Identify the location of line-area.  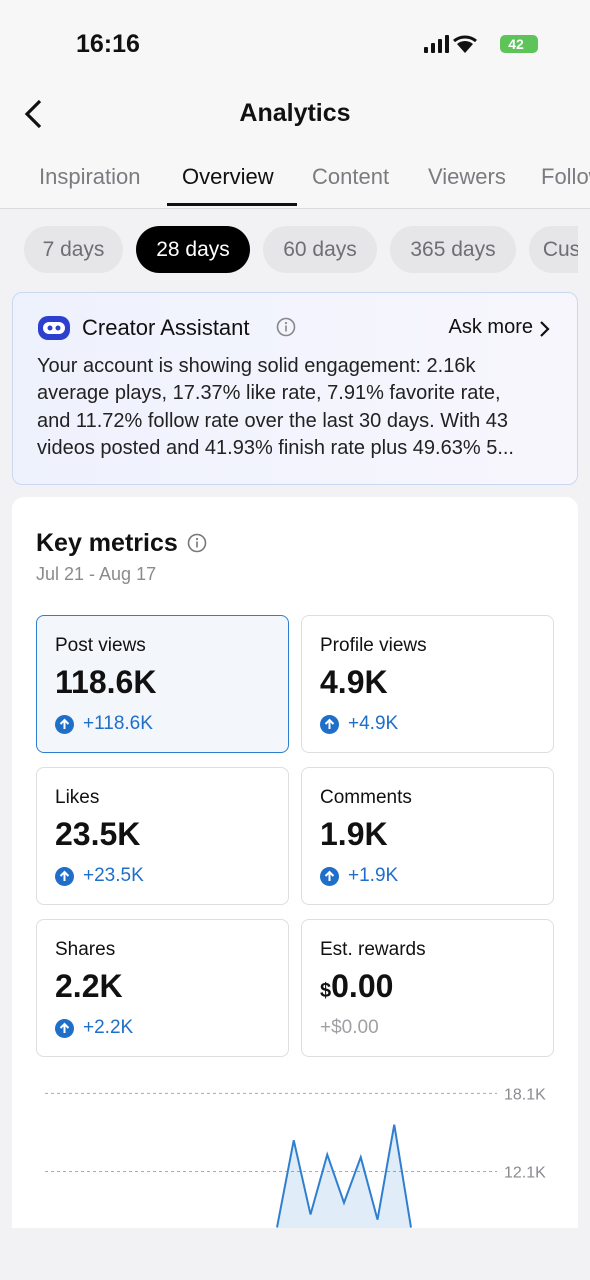
(344, 1176).